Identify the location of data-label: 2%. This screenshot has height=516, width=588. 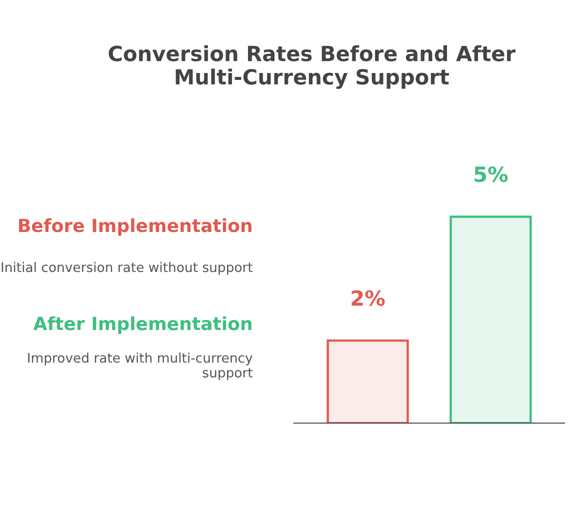
(368, 298).